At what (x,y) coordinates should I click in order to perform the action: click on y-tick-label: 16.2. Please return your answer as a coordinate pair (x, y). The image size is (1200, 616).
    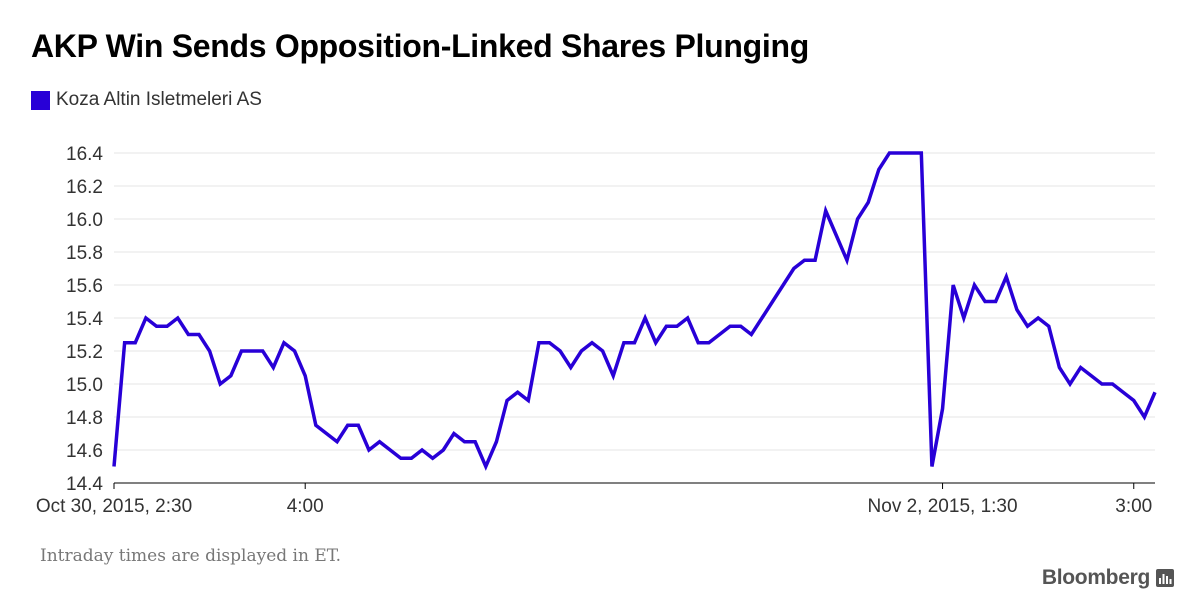
    Looking at the image, I should click on (84, 187).